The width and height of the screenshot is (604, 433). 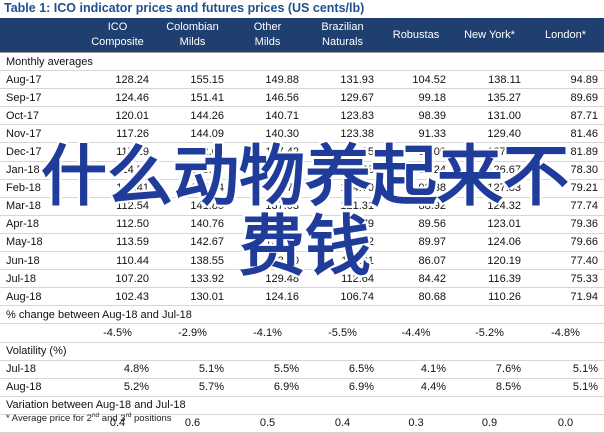 I want to click on cell: -5.2%, so click(x=489, y=333).